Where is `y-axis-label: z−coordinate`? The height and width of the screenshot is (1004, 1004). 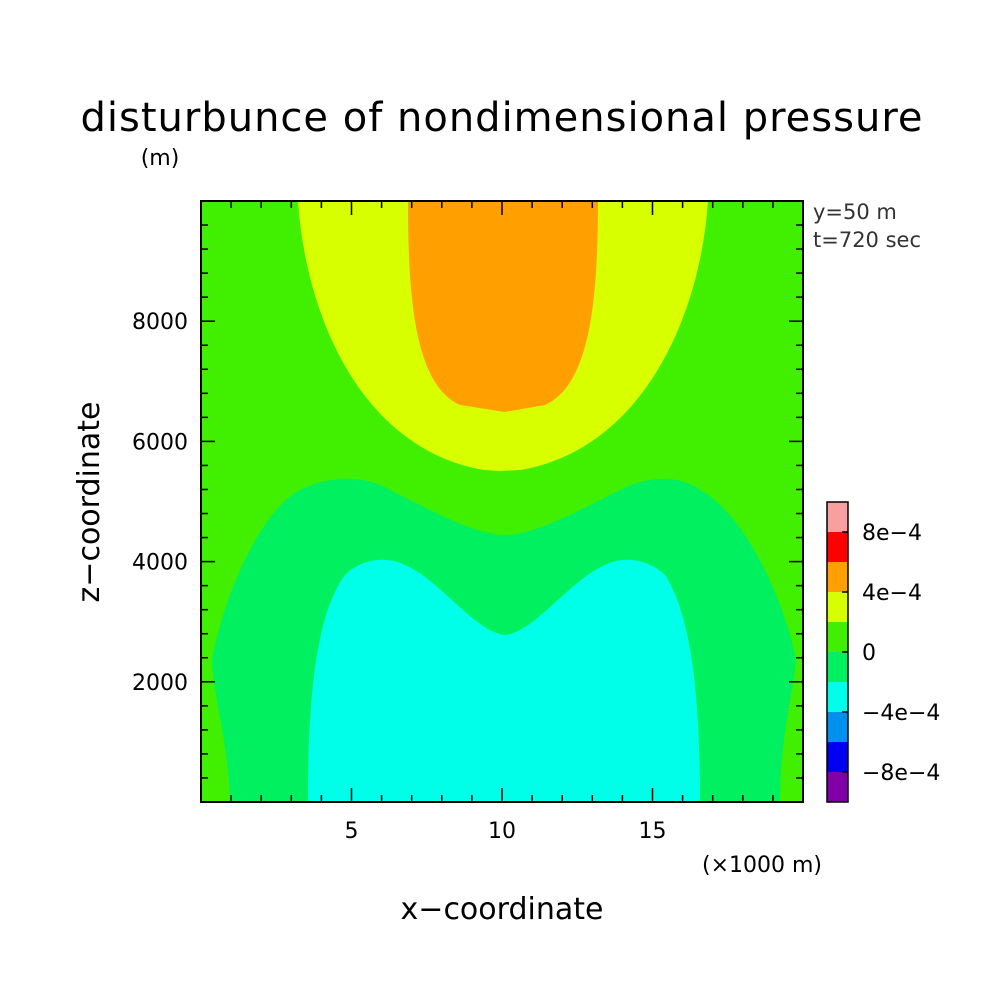
y-axis-label: z−coordinate is located at coordinates (89, 502).